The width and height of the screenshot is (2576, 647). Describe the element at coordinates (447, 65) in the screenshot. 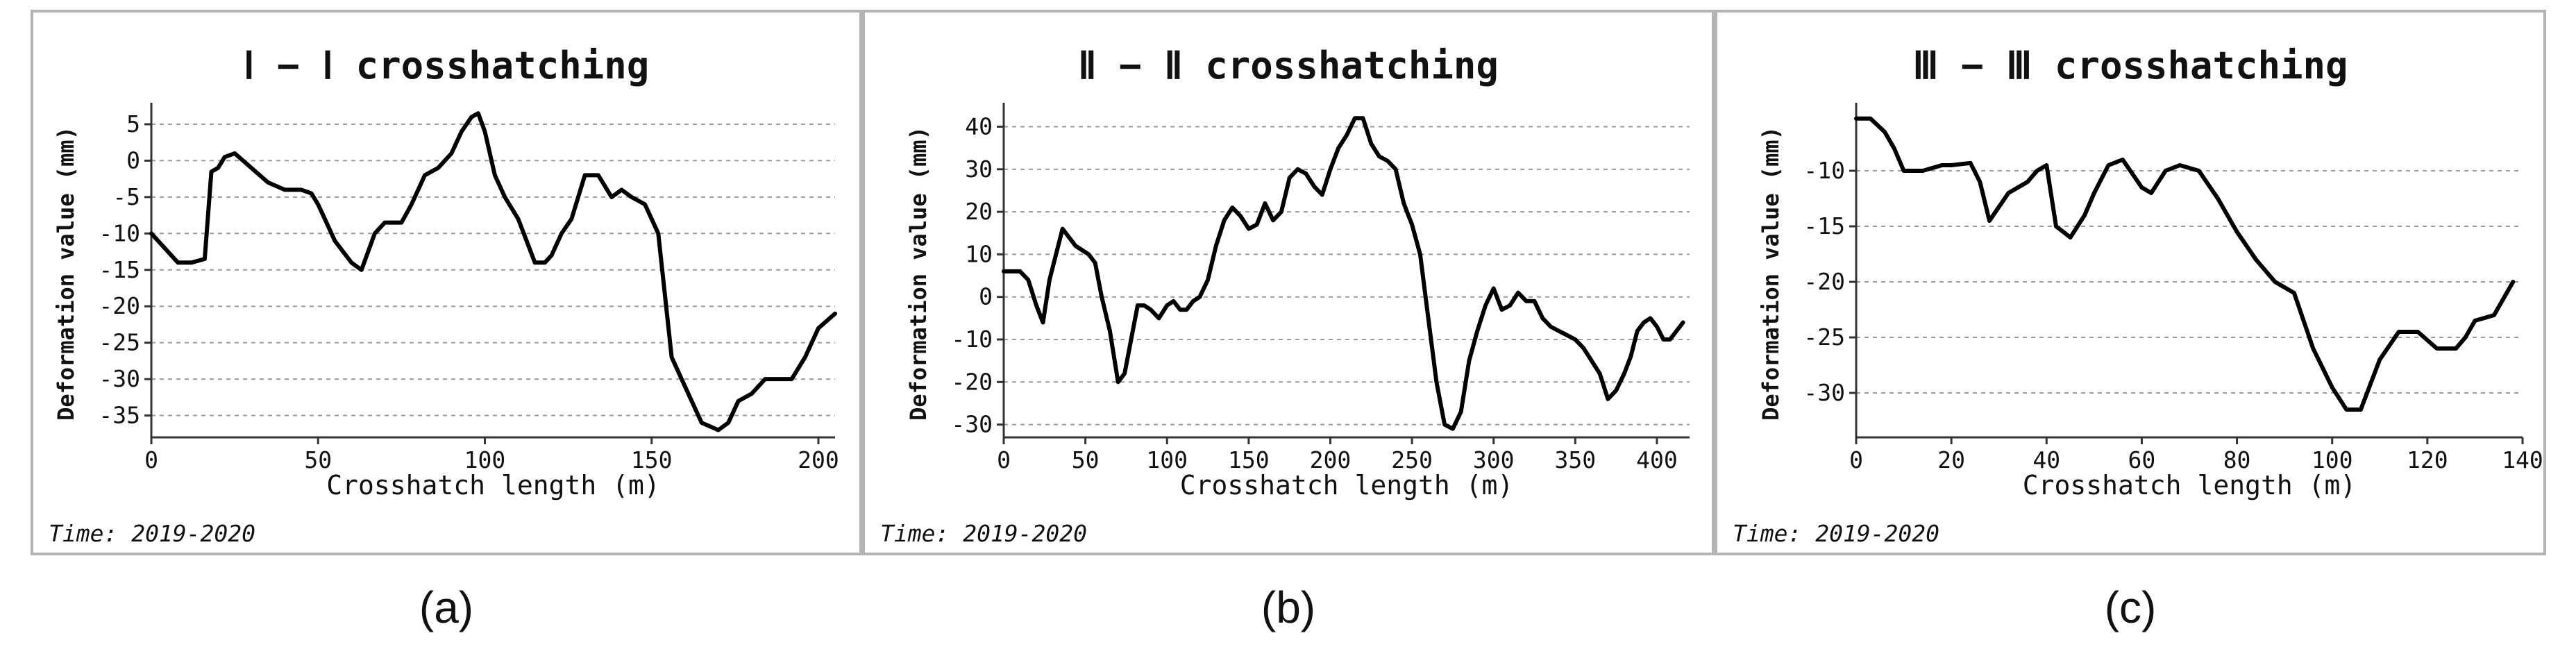

I see `chart-title: Ⅰ − Ⅰ crosshatching` at that location.